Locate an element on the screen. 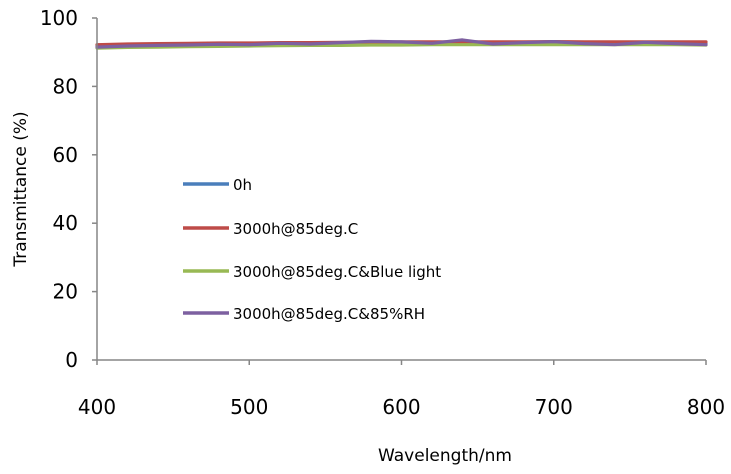 This screenshot has width=731, height=474. x-tick-label: 700 is located at coordinates (554, 407).